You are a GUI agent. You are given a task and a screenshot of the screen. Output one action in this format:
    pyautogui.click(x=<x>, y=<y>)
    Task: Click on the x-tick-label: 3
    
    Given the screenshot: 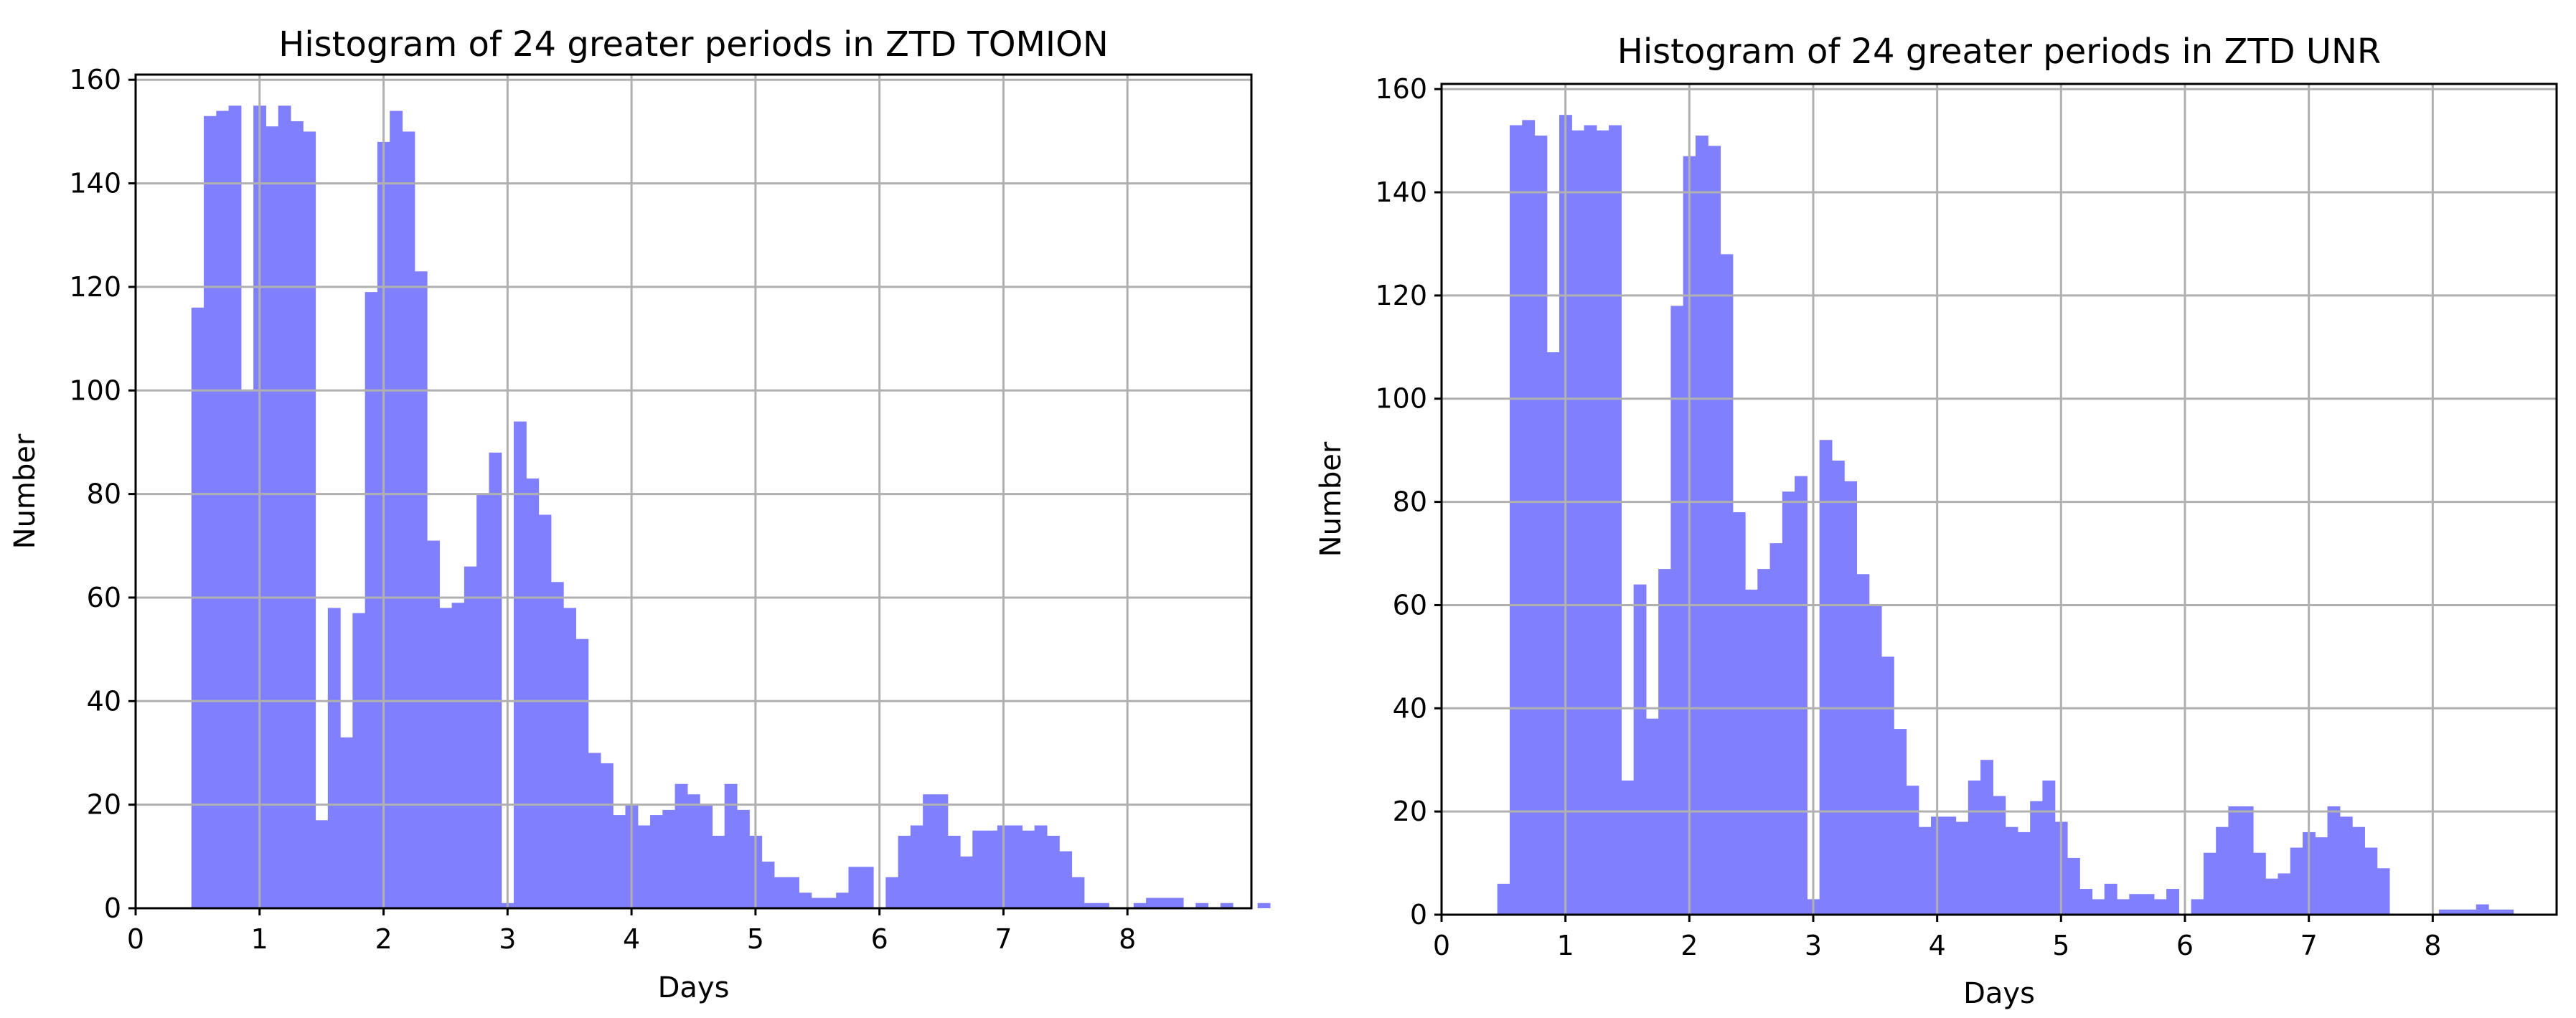 What is the action you would take?
    pyautogui.click(x=1813, y=945)
    